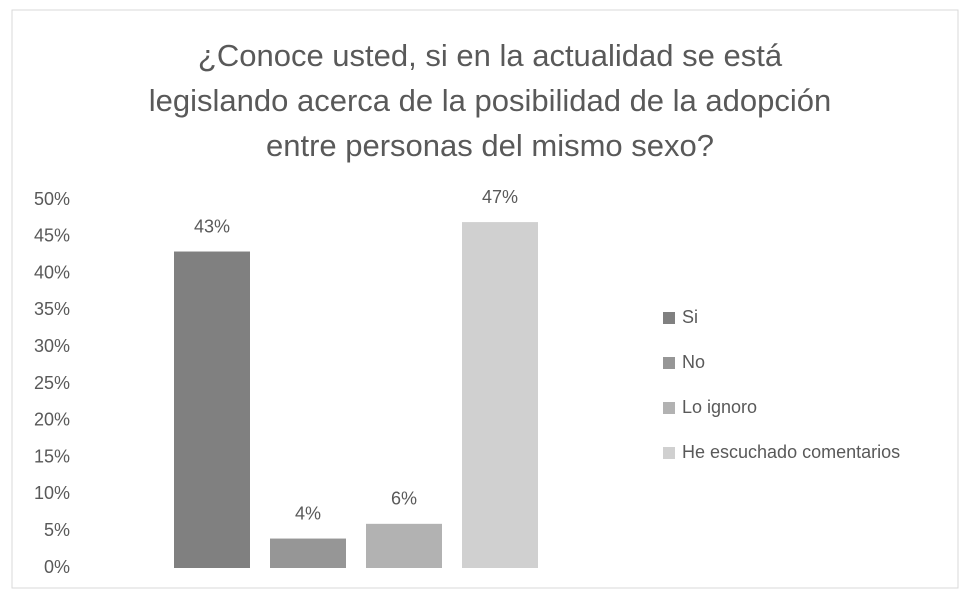 The height and width of the screenshot is (590, 960). What do you see at coordinates (404, 499) in the screenshot?
I see `data-label: 6%` at bounding box center [404, 499].